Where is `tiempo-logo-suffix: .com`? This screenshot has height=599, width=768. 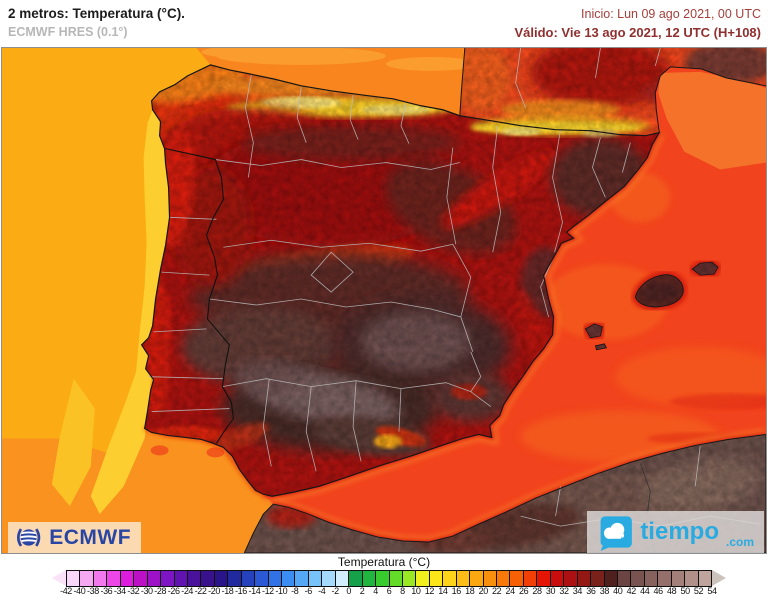
tiempo-logo-suffix: .com is located at coordinates (739, 542).